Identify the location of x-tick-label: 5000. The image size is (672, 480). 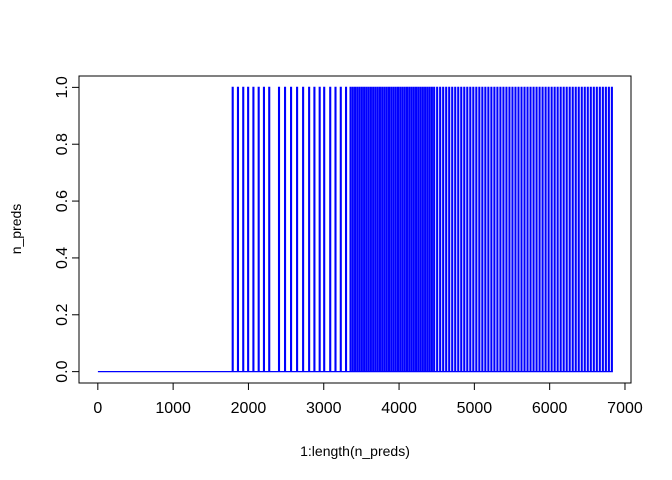
(475, 408).